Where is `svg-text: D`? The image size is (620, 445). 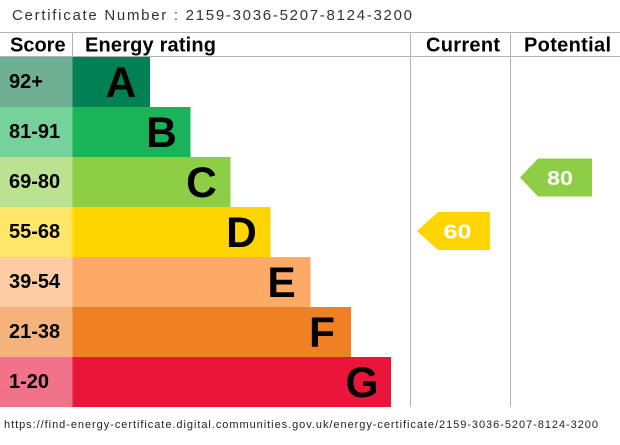
svg-text: D is located at coordinates (241, 233).